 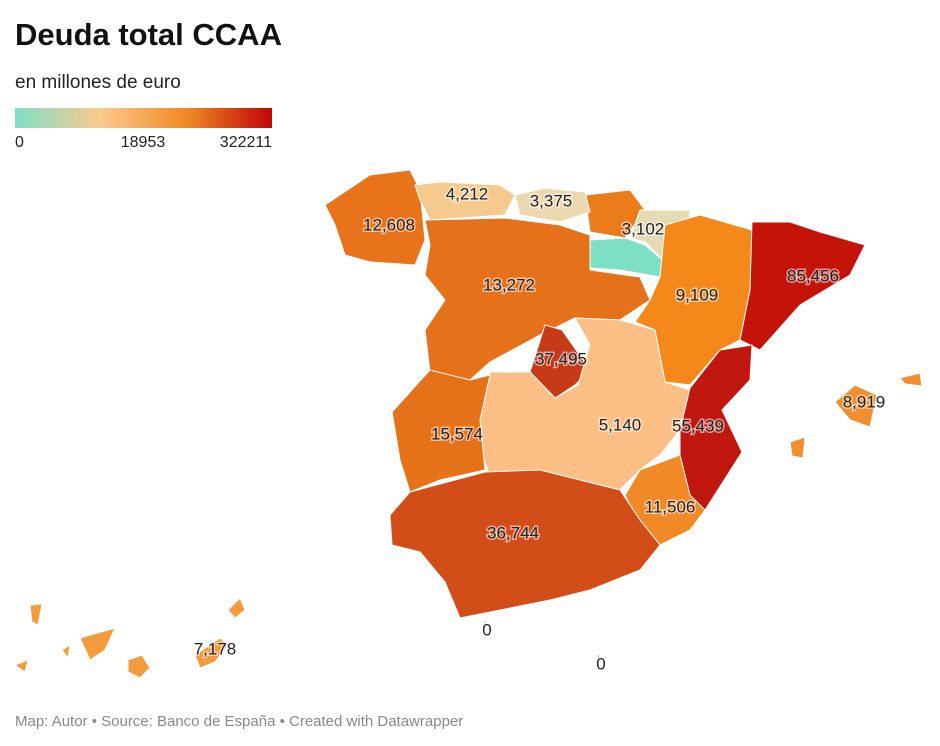 What do you see at coordinates (98, 82) in the screenshot?
I see `subtitle: en millones de euro` at bounding box center [98, 82].